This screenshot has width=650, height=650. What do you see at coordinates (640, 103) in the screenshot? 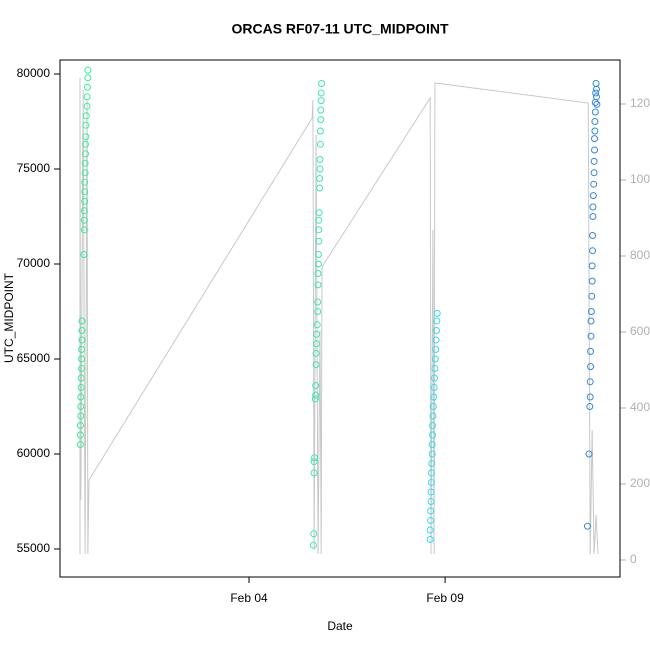
I see `y2-tick-label: 12000` at bounding box center [640, 103].